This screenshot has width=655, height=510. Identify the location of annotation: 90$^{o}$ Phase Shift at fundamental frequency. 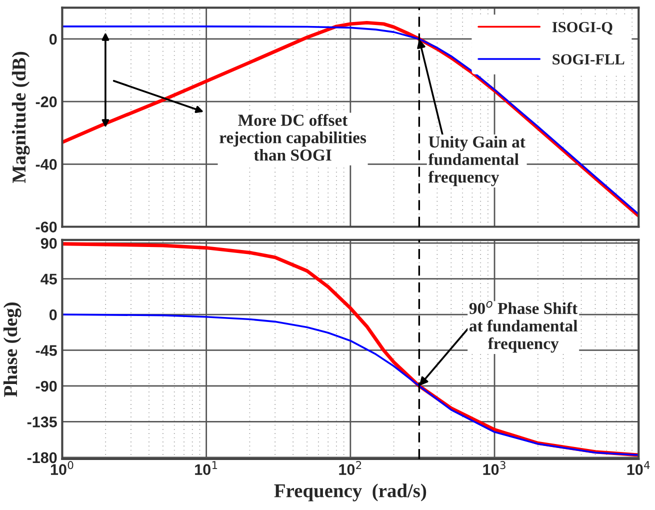
(523, 326).